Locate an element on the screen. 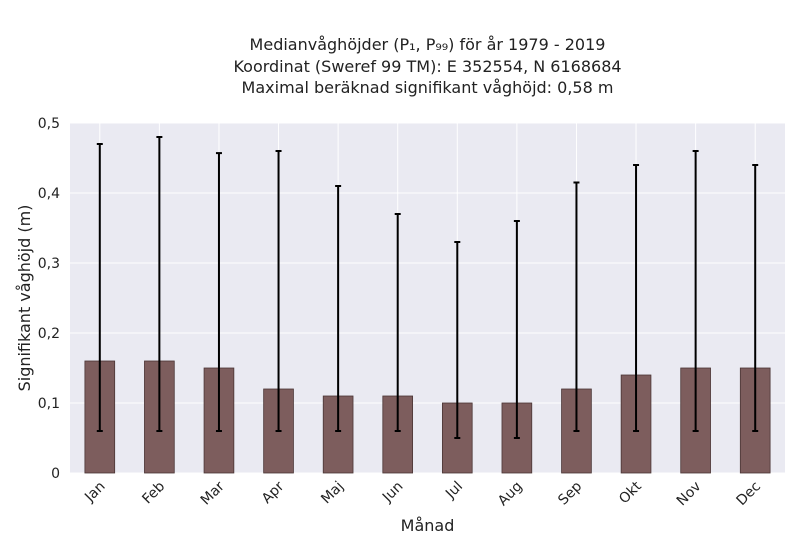 This screenshot has width=800, height=550. y-tick-label: 0,2 is located at coordinates (49, 334).